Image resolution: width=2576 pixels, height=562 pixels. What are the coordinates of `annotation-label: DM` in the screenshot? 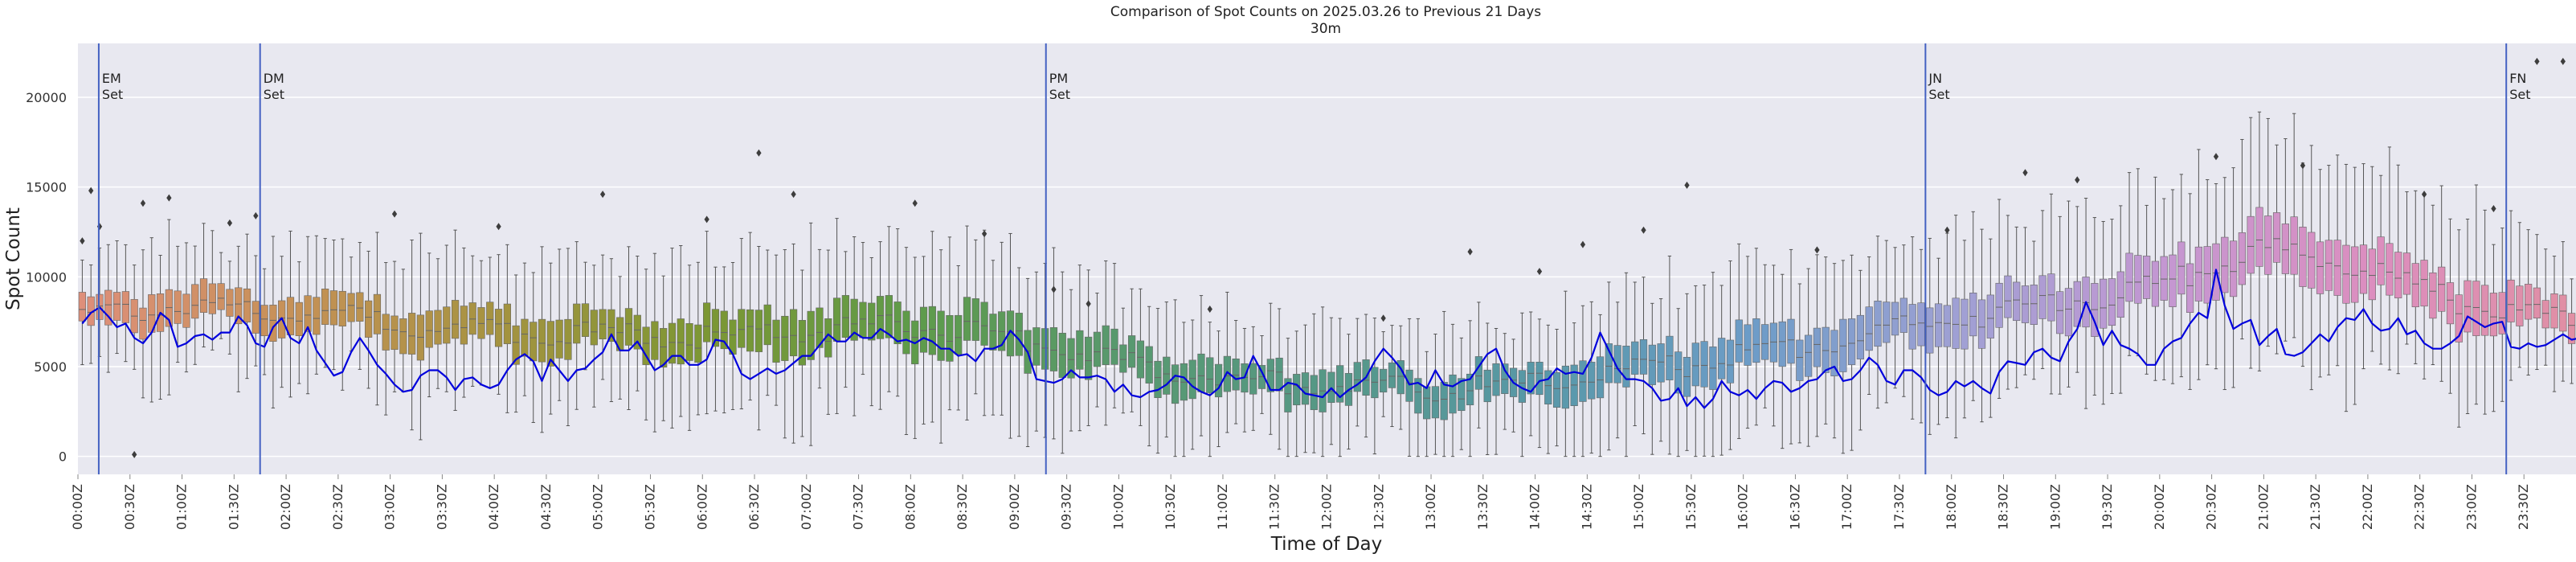 It's located at (274, 78).